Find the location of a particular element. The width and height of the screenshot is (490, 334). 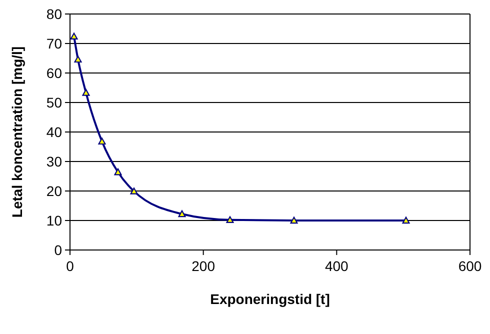

y-axis-title: Letal koncentration [mg/l] is located at coordinates (17, 132).